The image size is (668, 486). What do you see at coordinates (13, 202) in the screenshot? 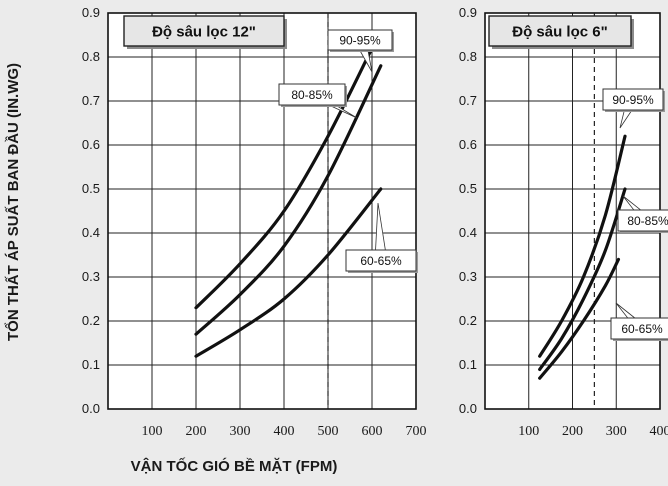
I see `y-axis-label: TỔN THẤT ÁP SUẤT BAN ĐẦU (IN.WG)` at bounding box center [13, 202].